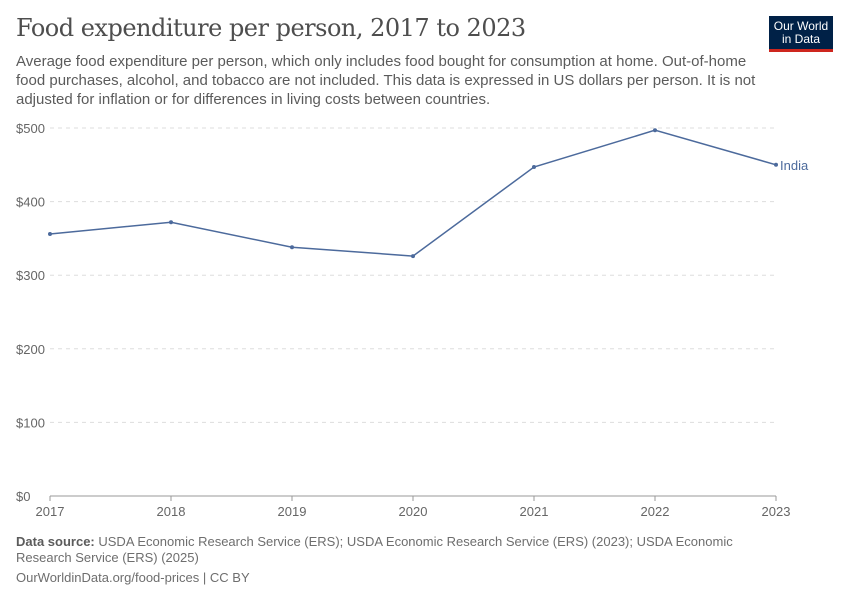 Image resolution: width=850 pixels, height=600 pixels. Describe the element at coordinates (534, 511) in the screenshot. I see `x-tick-label: 2021` at that location.